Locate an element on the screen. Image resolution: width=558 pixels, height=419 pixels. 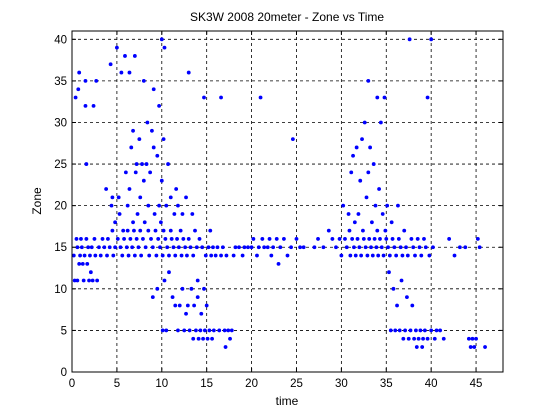
y-tick-label: 35 is located at coordinates (60, 82).